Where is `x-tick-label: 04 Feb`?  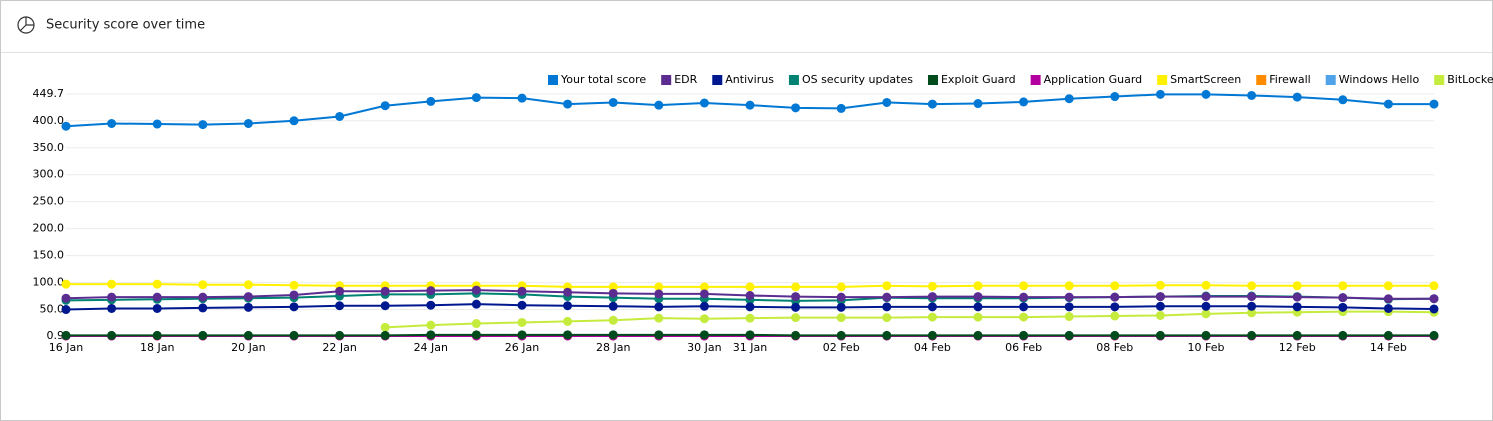
x-tick-label: 04 Feb is located at coordinates (932, 347).